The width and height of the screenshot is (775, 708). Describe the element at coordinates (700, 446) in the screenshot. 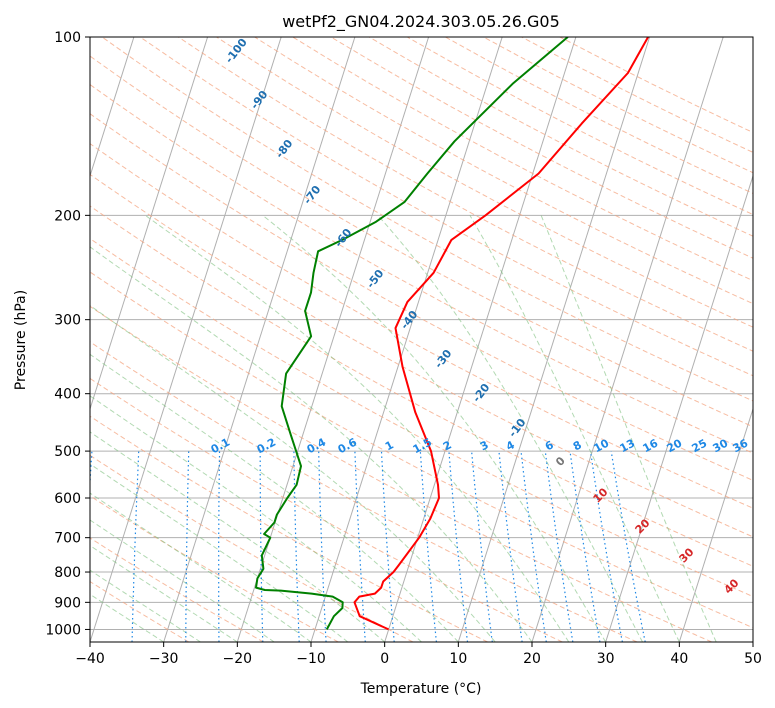

I see `mixing-ratio-label: 25` at that location.